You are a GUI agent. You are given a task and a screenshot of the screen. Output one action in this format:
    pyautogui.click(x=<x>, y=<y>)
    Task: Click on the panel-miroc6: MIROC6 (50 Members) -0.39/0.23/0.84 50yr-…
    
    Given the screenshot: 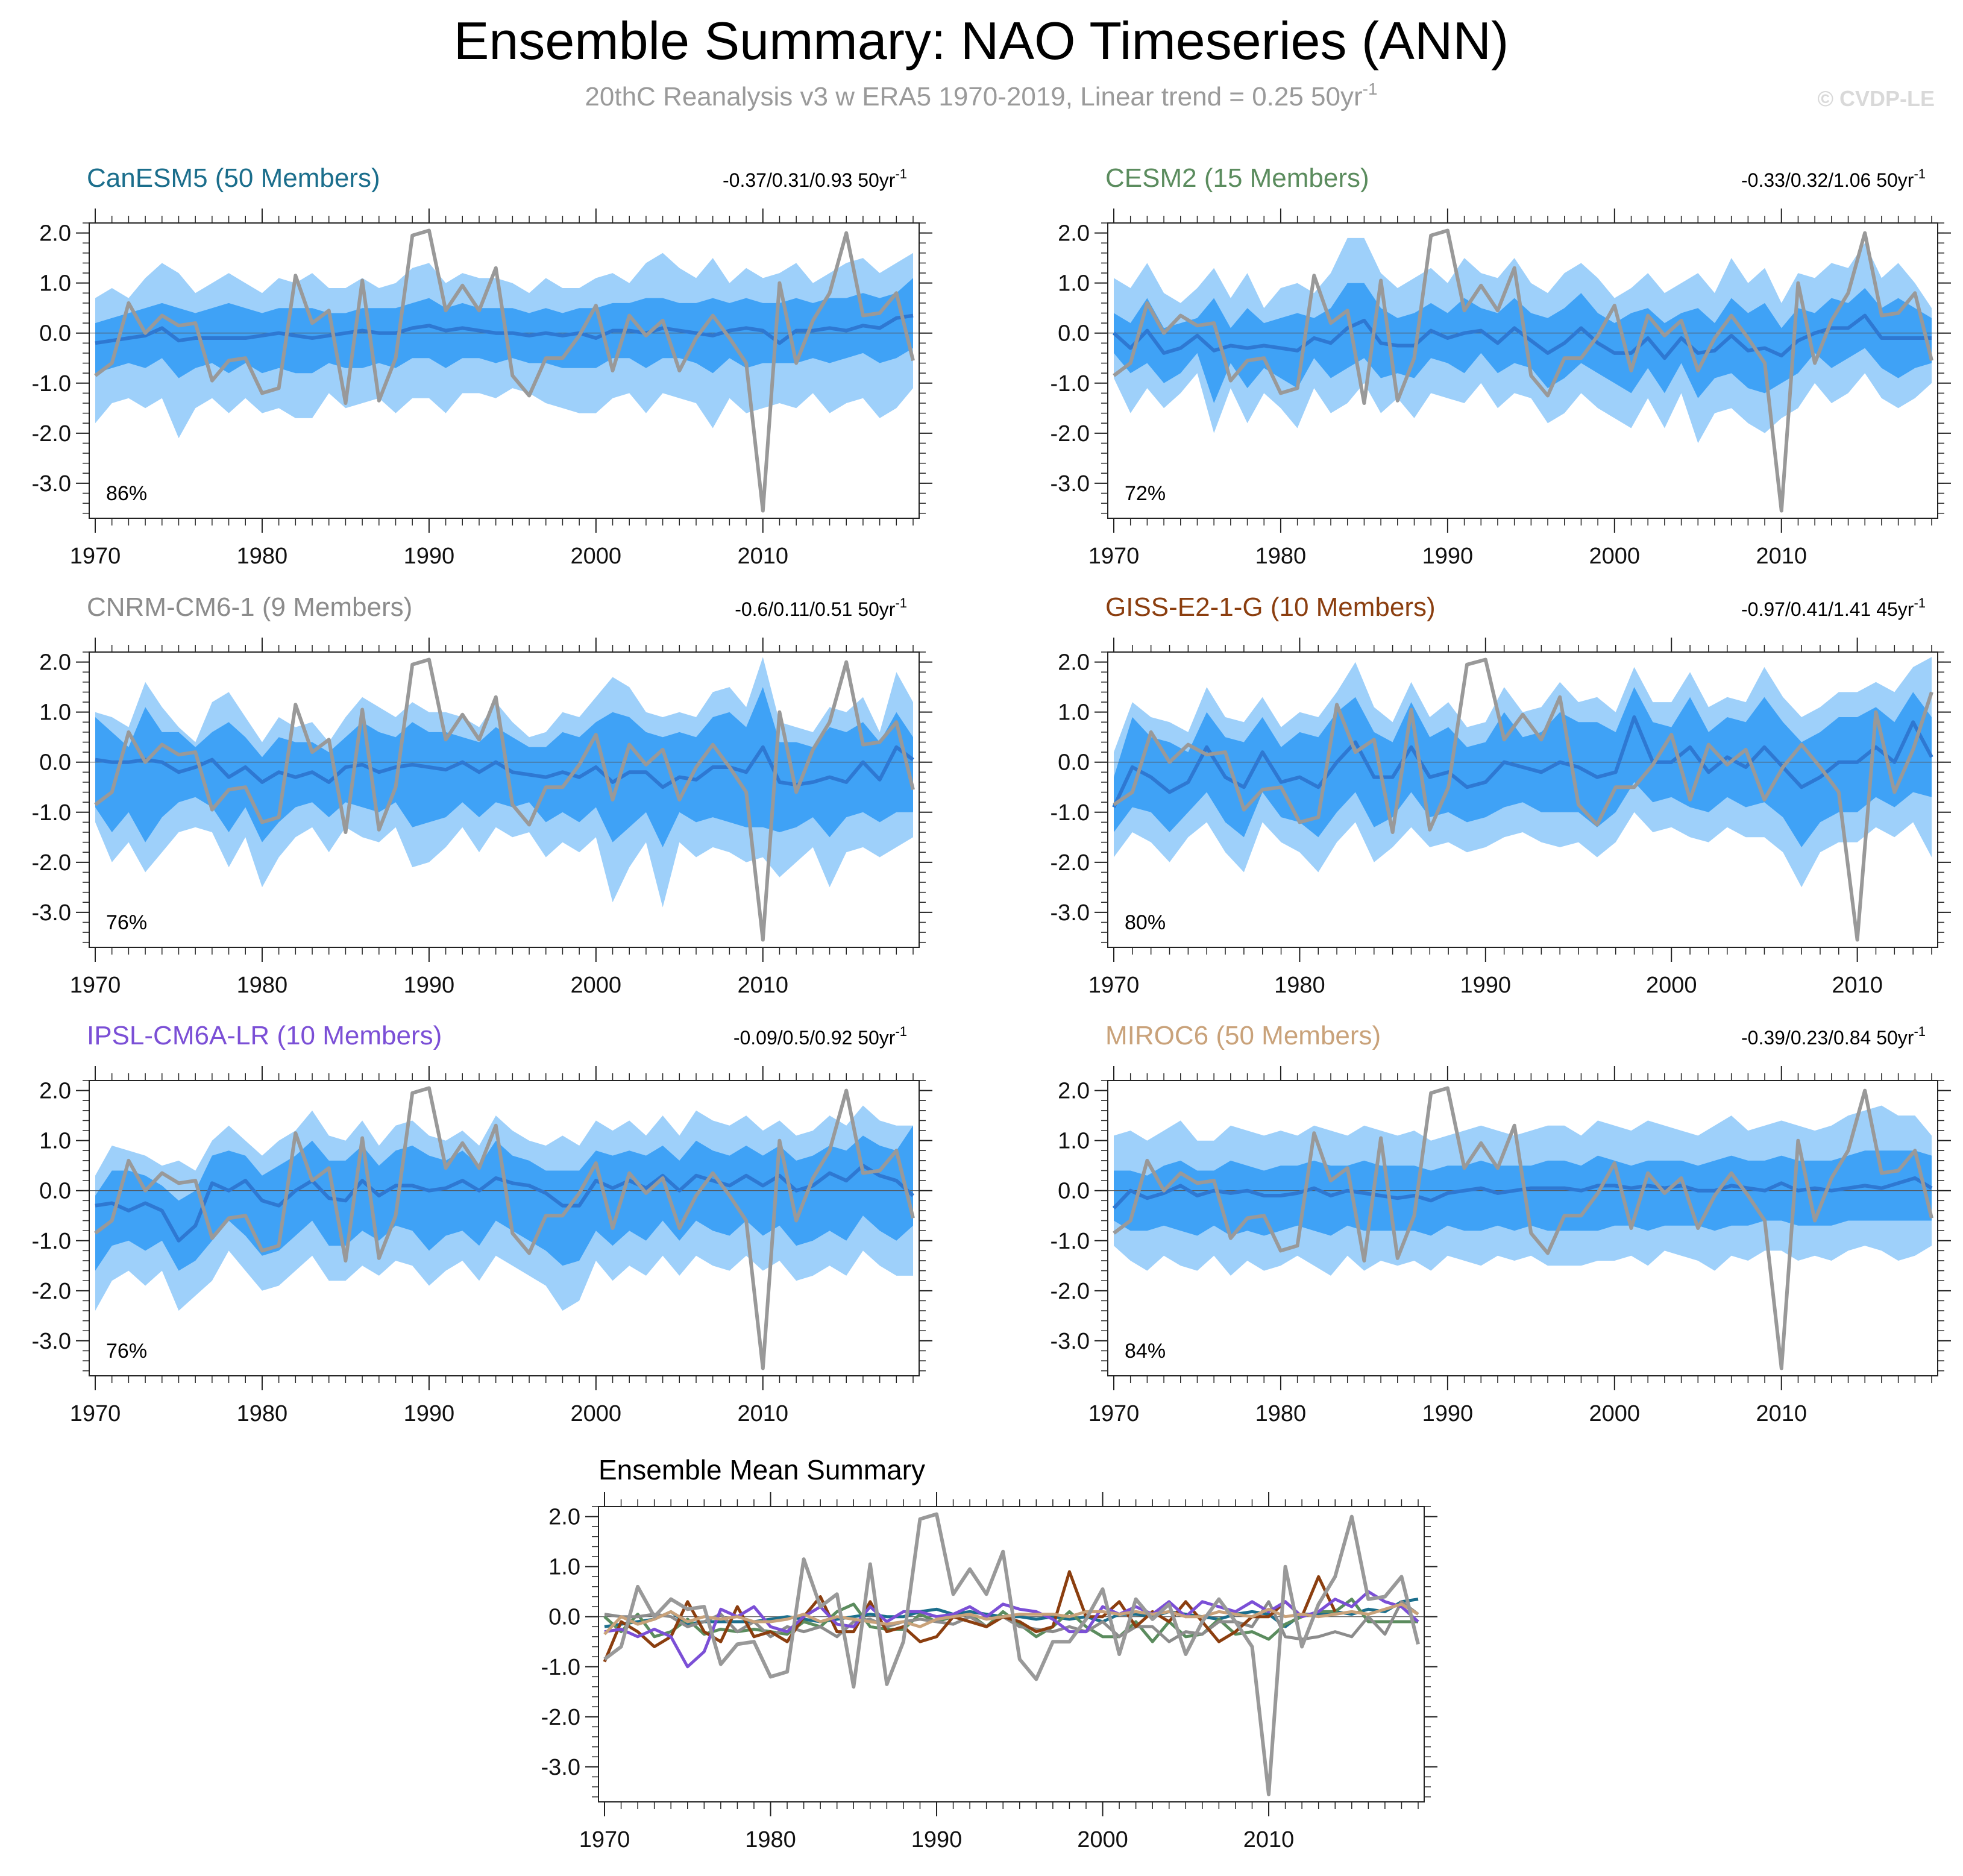 What is the action you would take?
    pyautogui.click(x=1501, y=1223)
    